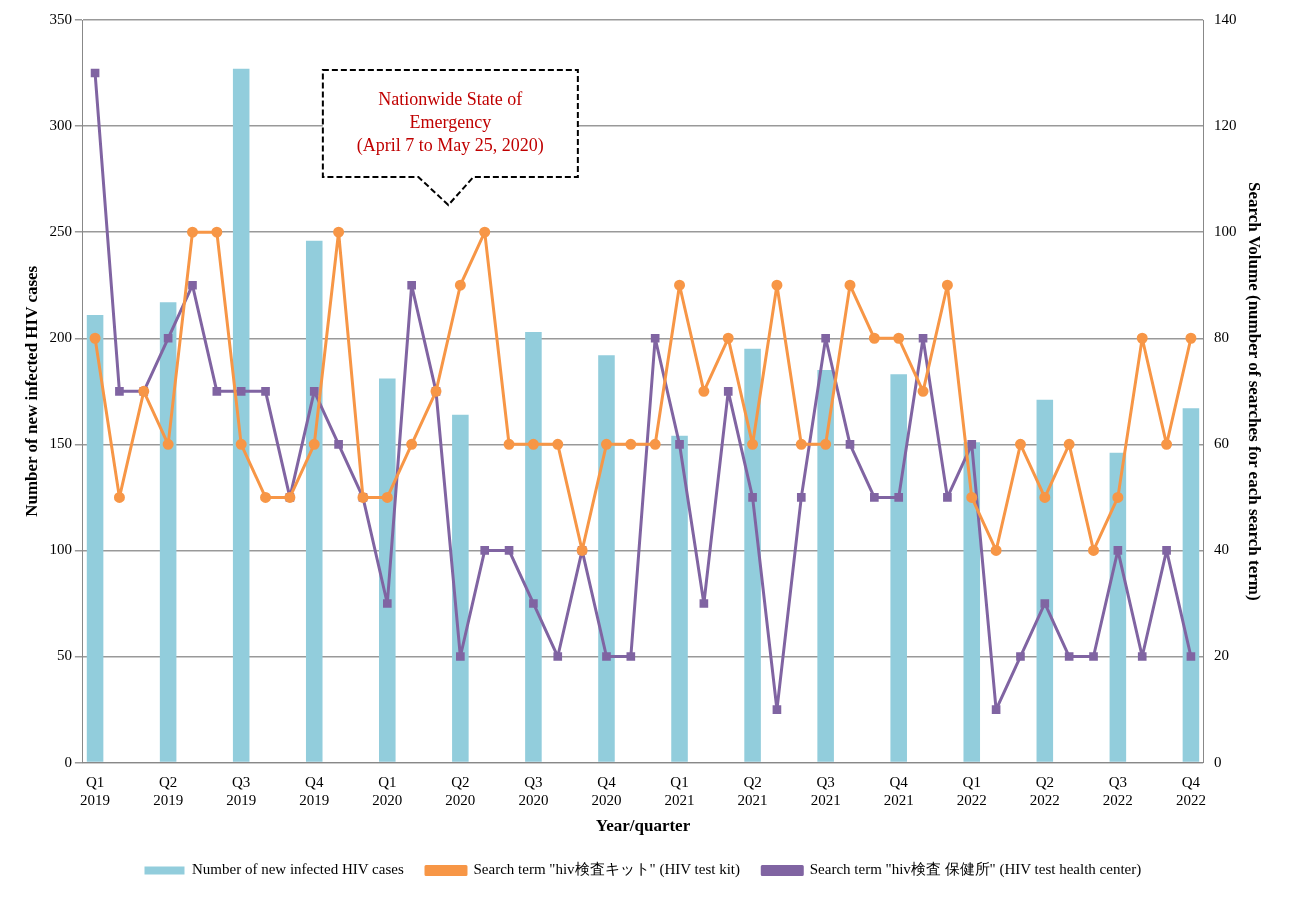 The height and width of the screenshot is (907, 1291). I want to click on y2-tick-label: 80, so click(1222, 337).